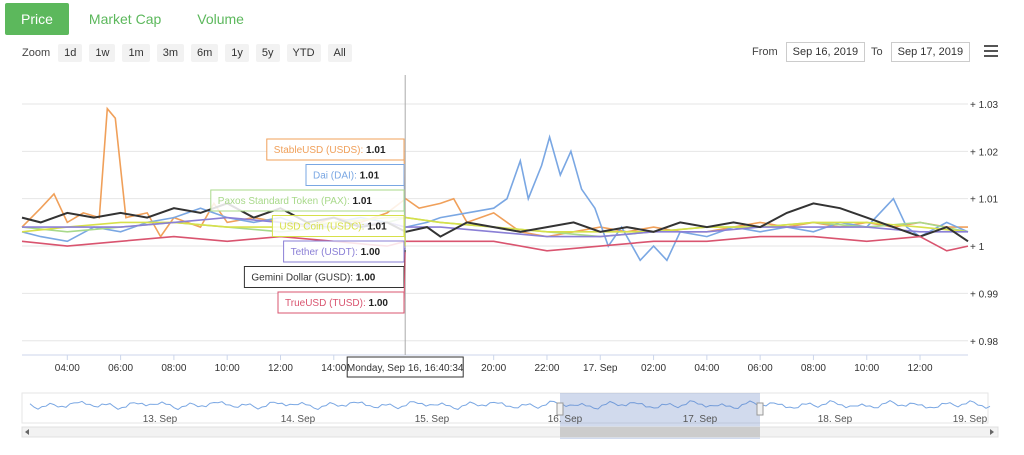 The width and height of the screenshot is (1024, 455). I want to click on y-tick-label: + 1, so click(977, 247).